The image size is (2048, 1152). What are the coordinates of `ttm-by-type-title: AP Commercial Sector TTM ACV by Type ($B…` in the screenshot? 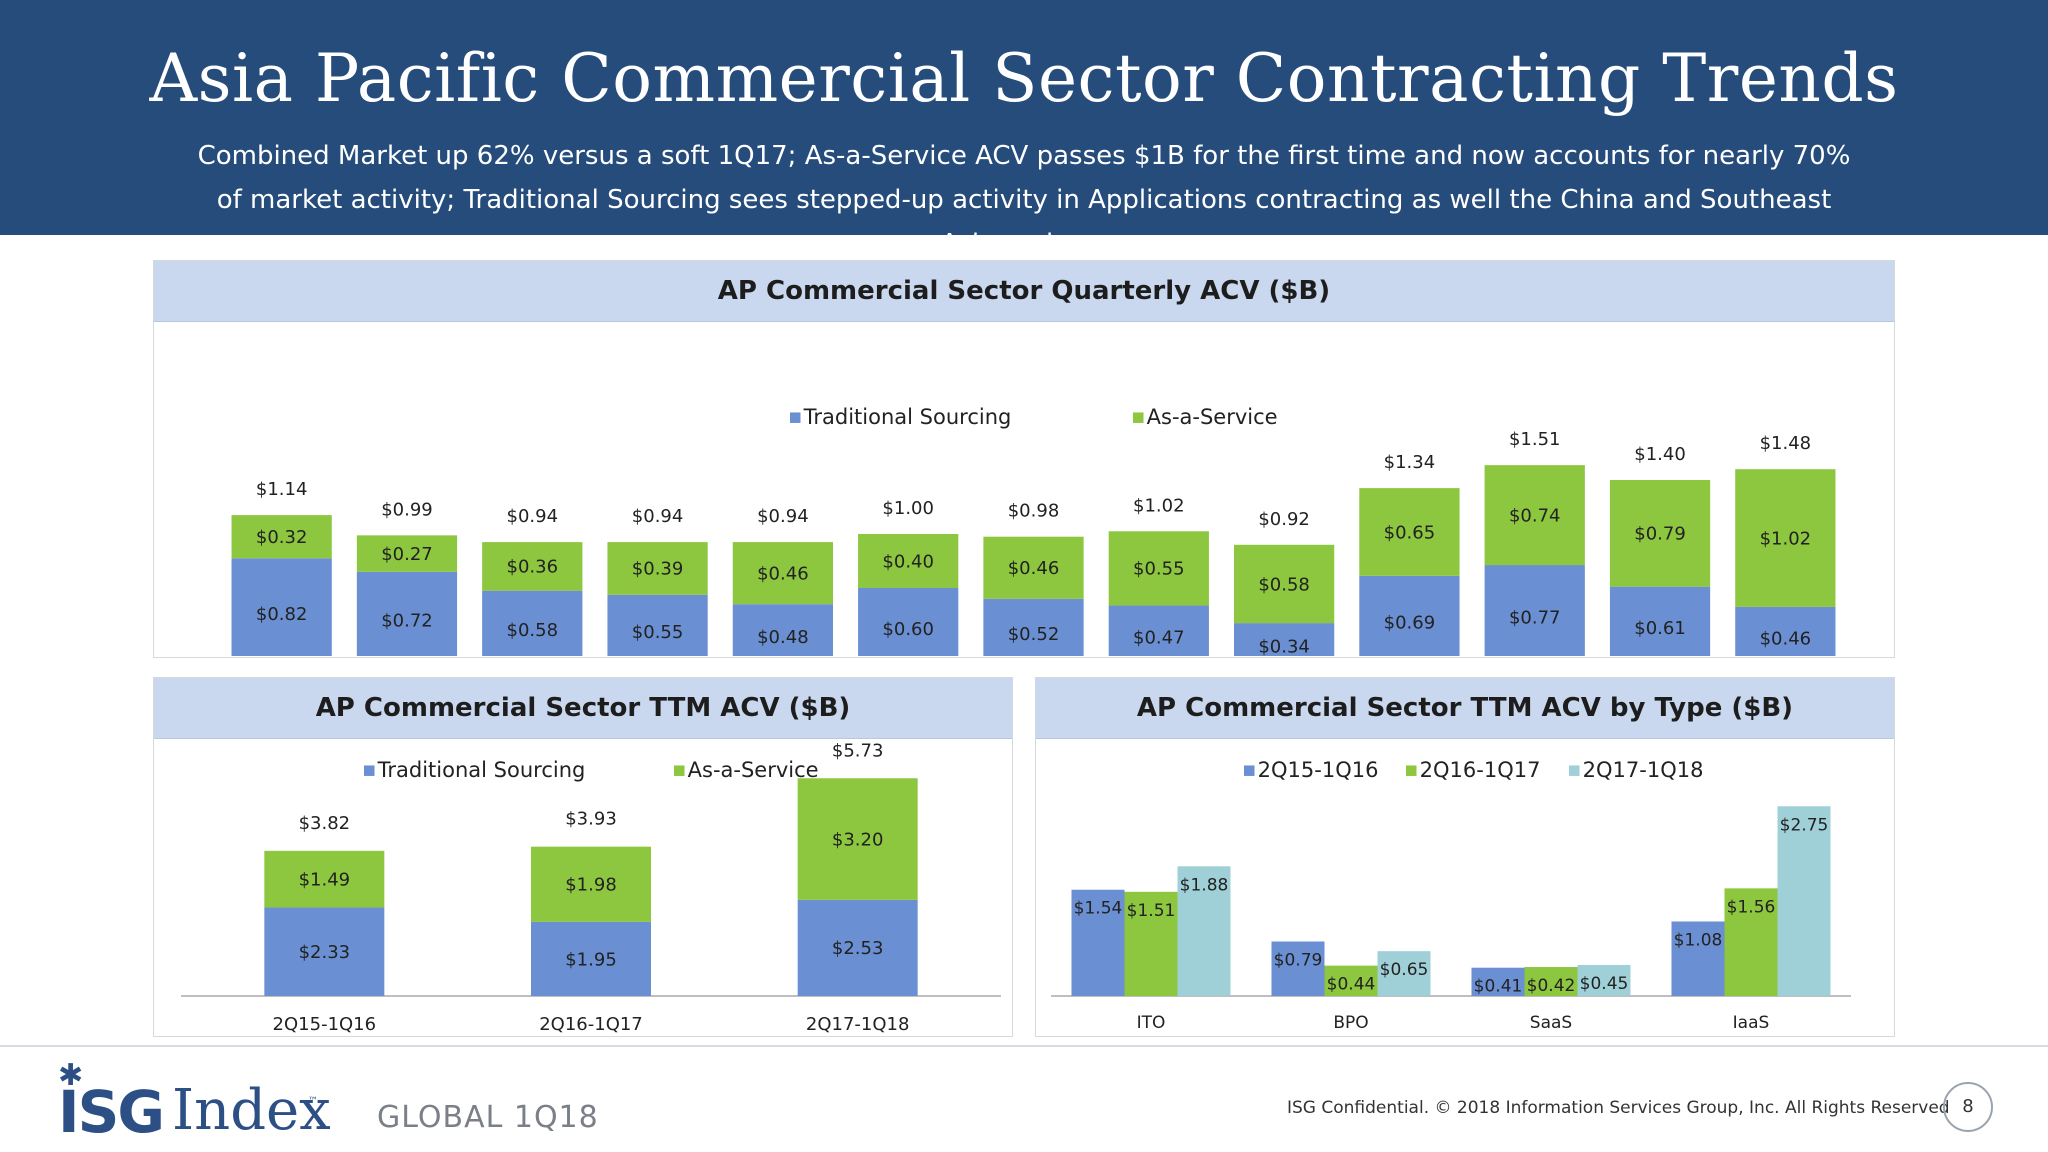 It's located at (1465, 708).